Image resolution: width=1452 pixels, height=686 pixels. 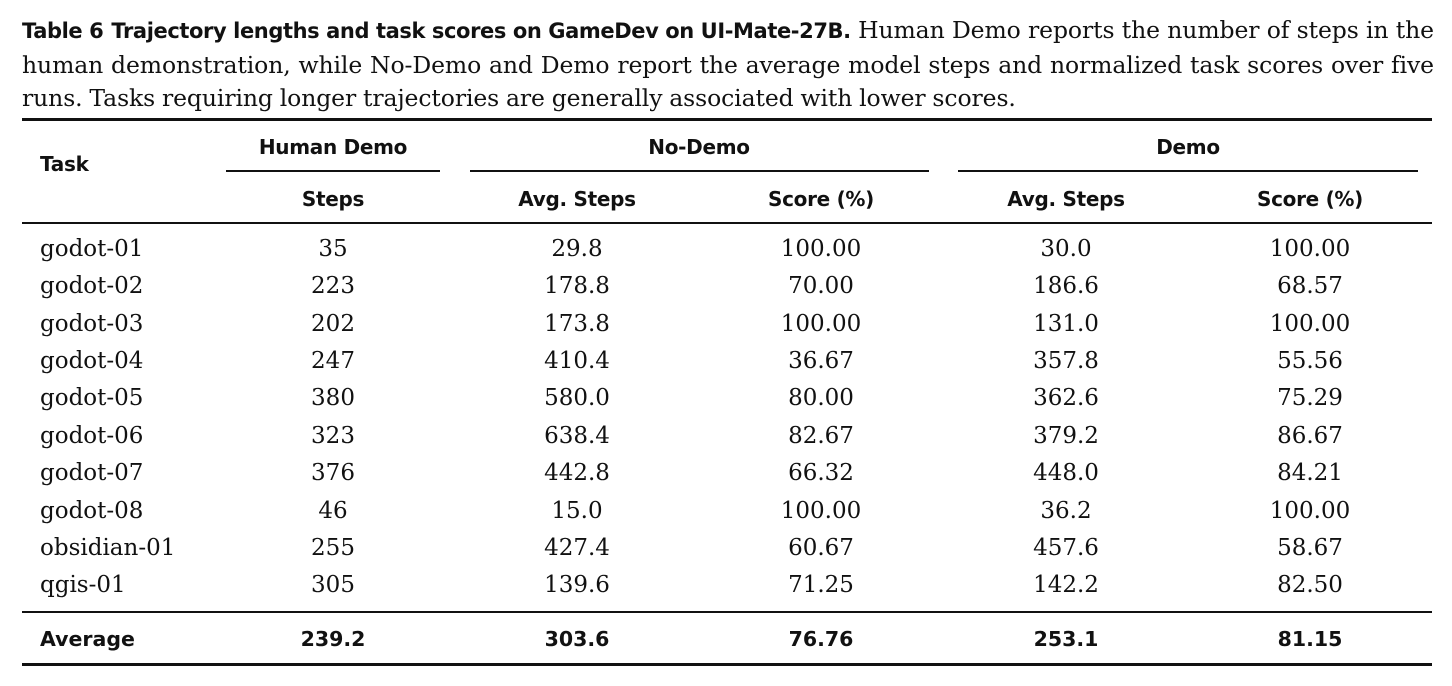 I want to click on cell-demo-steps: 131.0, so click(x=1066, y=324).